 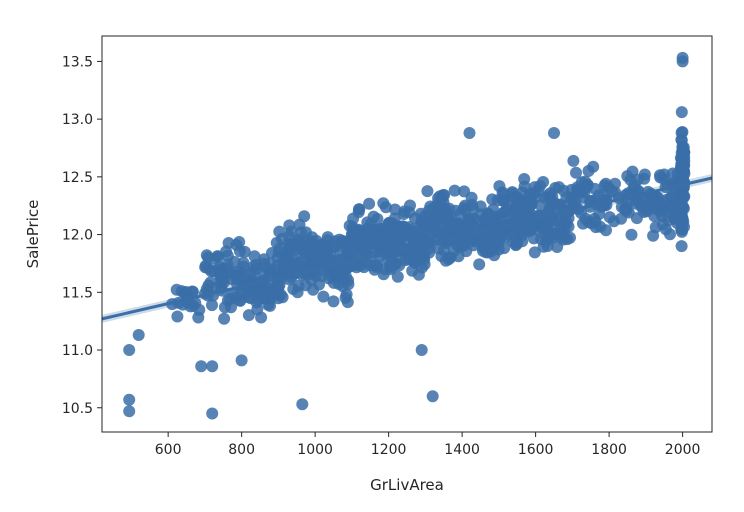 What do you see at coordinates (428, 445) in the screenshot?
I see `x-axis-ticks: 600 800 1000 1200 1400 1600 1800 2000` at bounding box center [428, 445].